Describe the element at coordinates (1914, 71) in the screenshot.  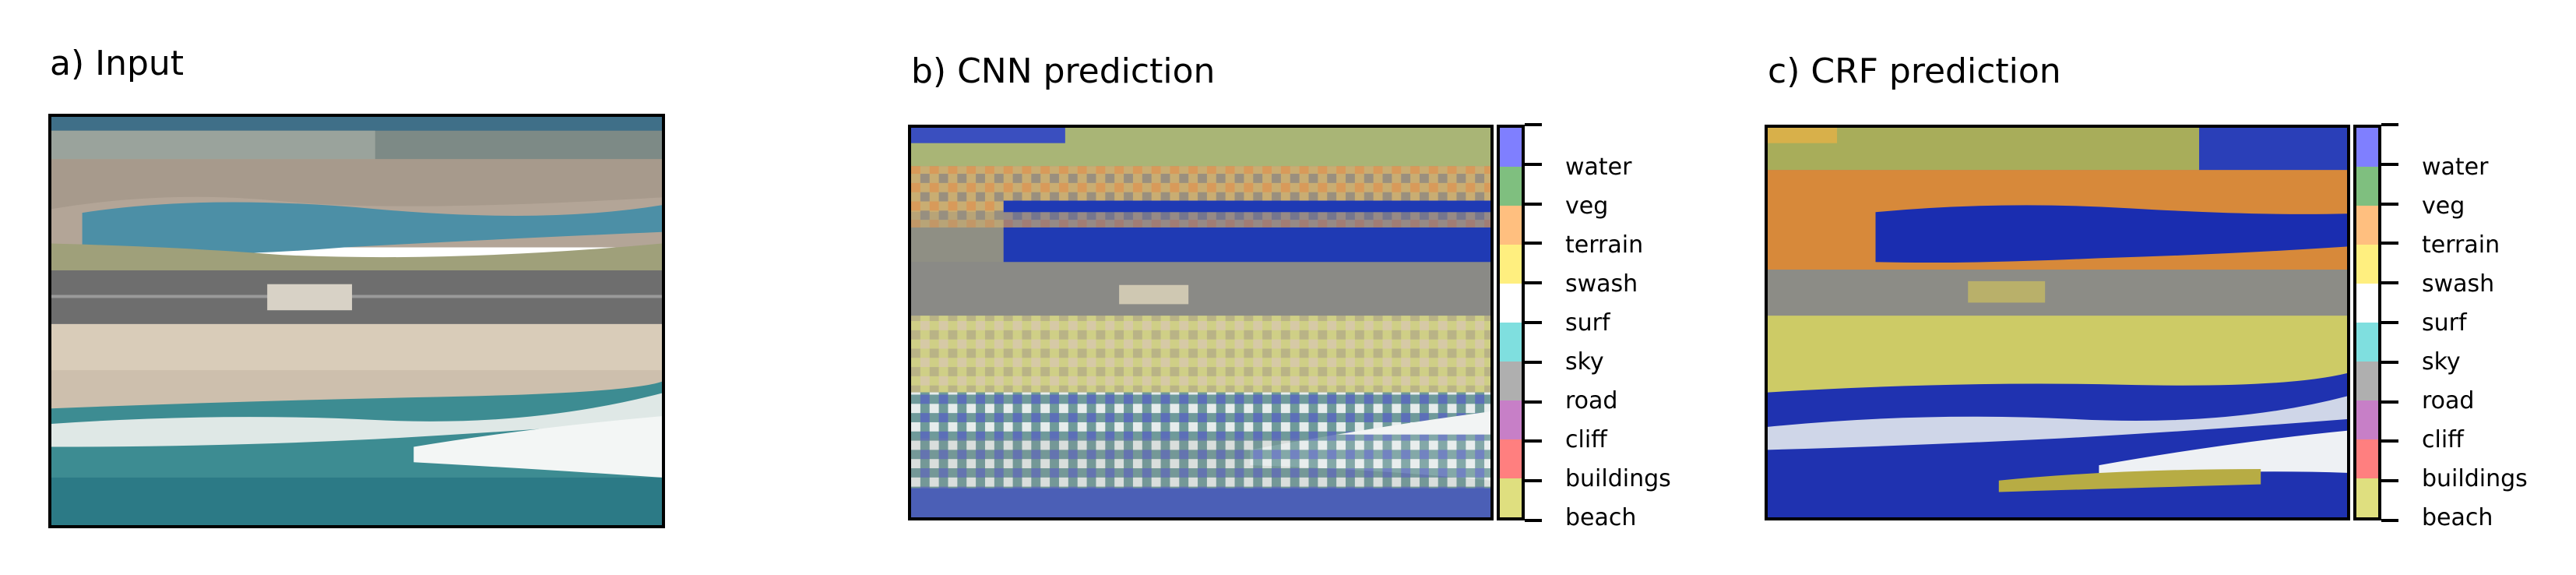
I see `panel-c-title: c) CRF prediction` at that location.